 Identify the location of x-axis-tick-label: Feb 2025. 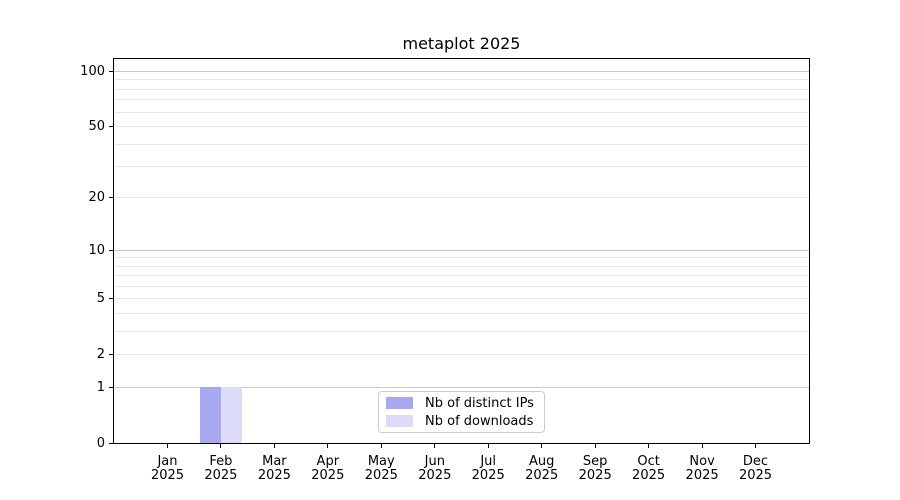
(221, 468).